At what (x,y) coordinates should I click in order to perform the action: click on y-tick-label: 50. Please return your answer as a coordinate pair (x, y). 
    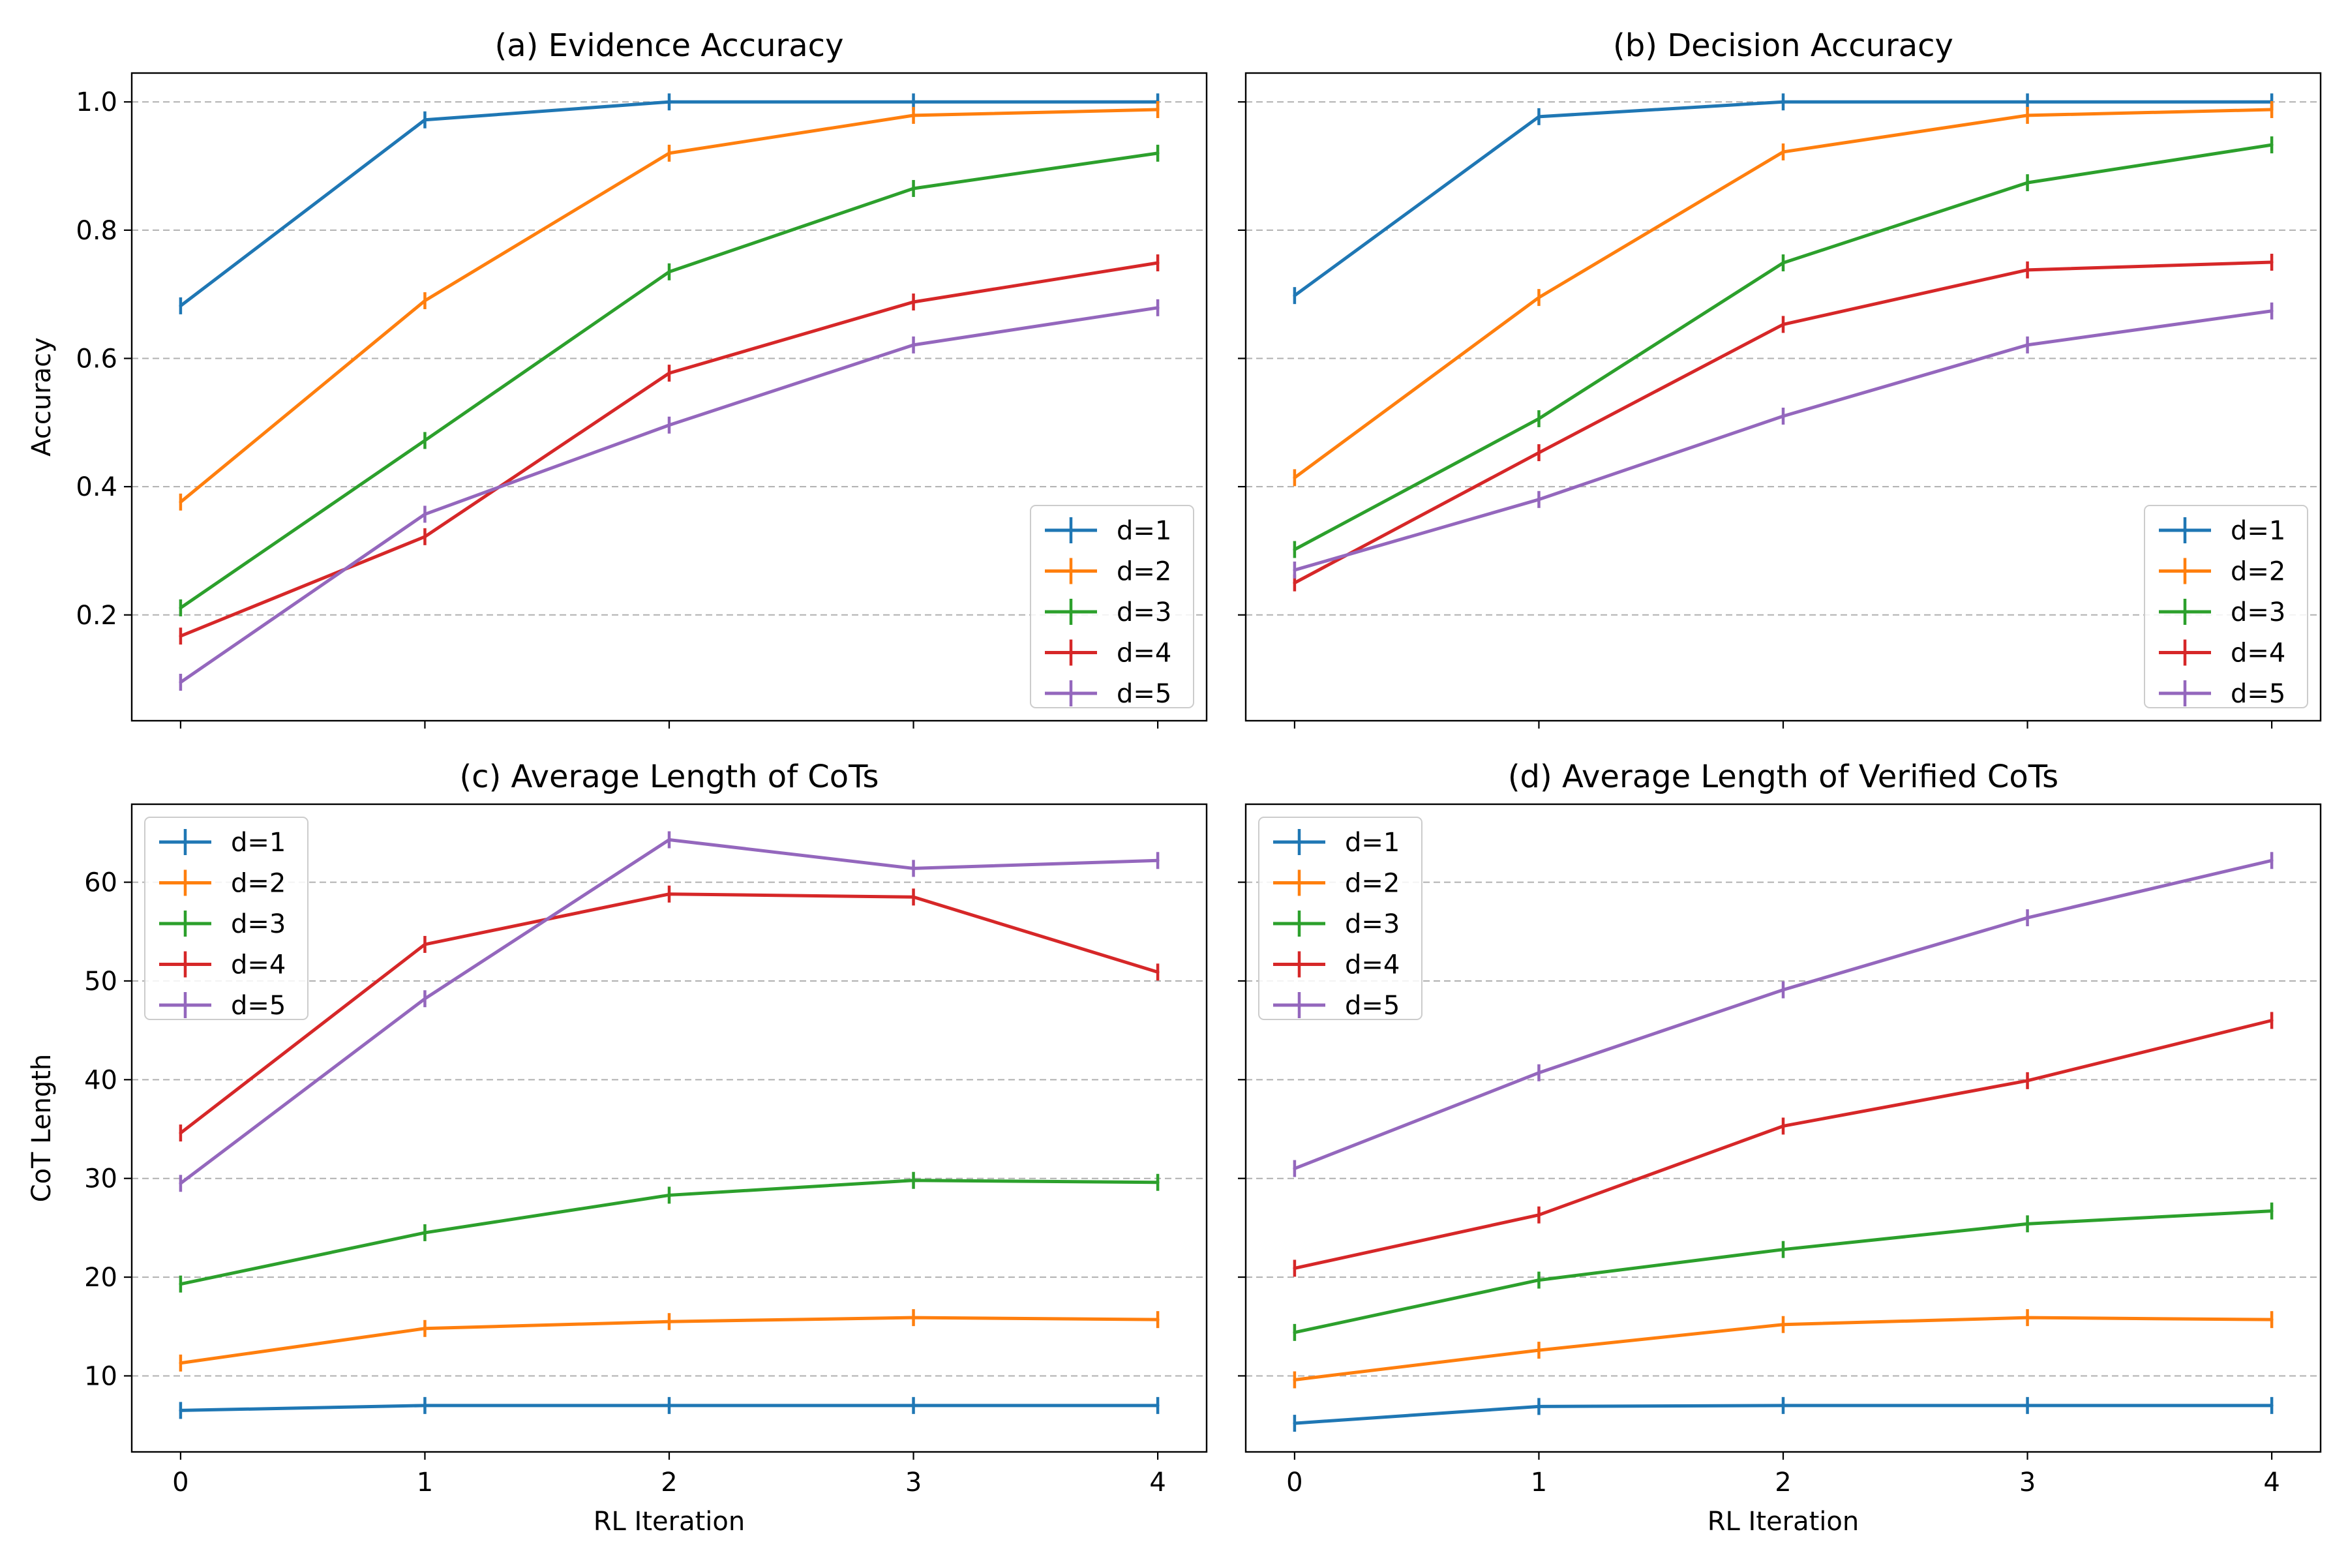
    Looking at the image, I should click on (101, 982).